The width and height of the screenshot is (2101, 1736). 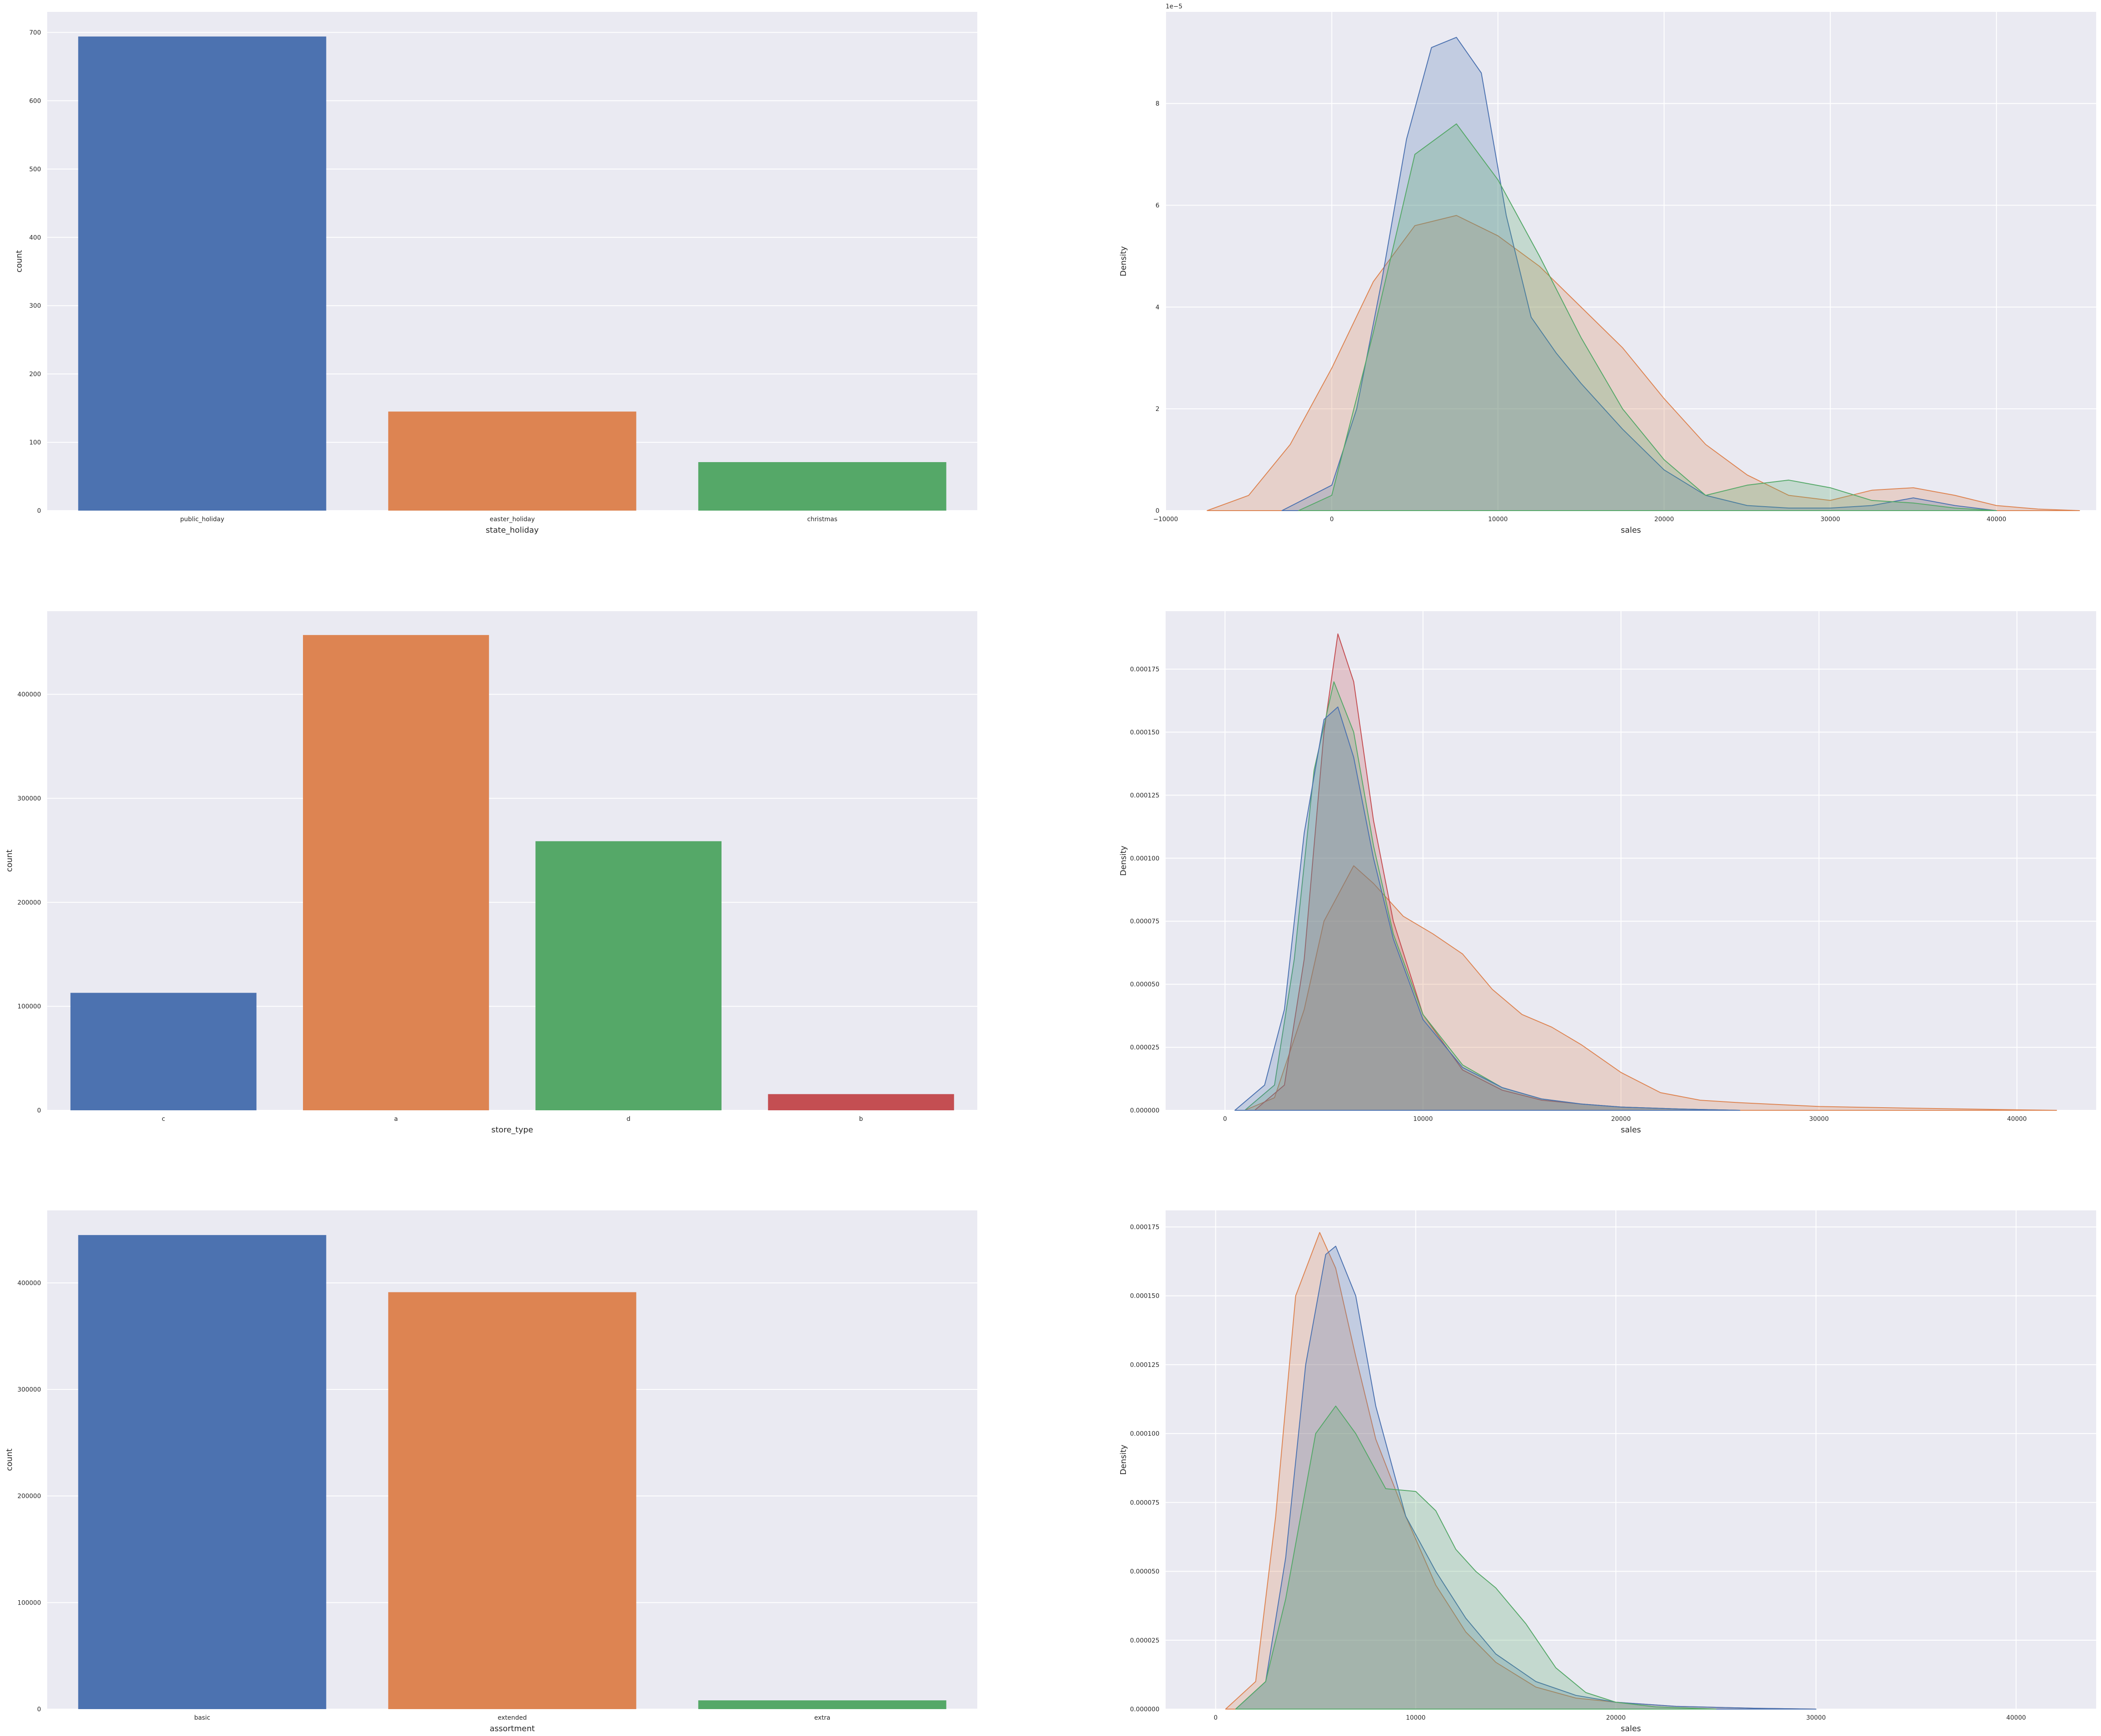 What do you see at coordinates (512, 519) in the screenshot?
I see `x-tick-label: easter_holiday` at bounding box center [512, 519].